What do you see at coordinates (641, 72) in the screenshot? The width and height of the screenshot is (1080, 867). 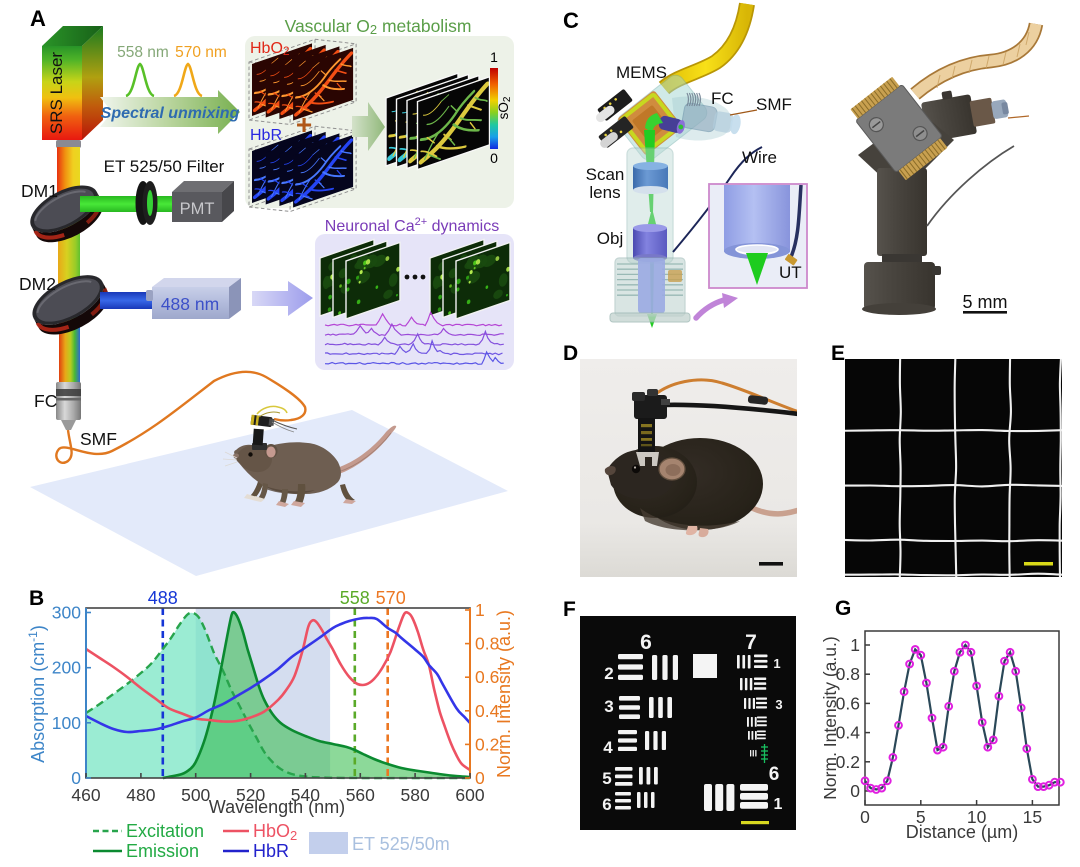 I see `svg-text: MEMS` at bounding box center [641, 72].